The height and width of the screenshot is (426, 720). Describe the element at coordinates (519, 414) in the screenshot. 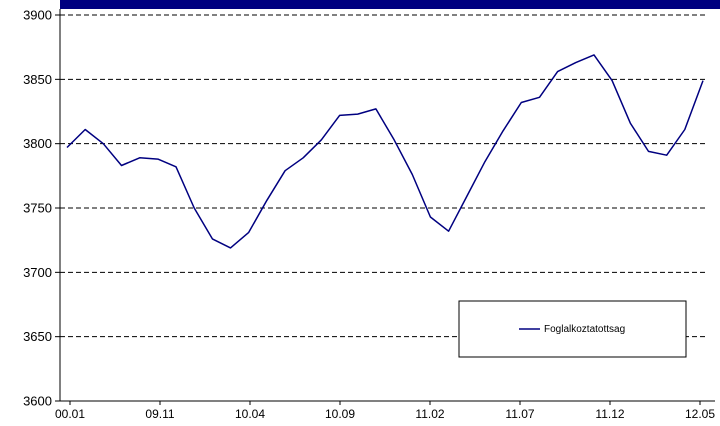

I see `x-tick-label: 11.07` at that location.